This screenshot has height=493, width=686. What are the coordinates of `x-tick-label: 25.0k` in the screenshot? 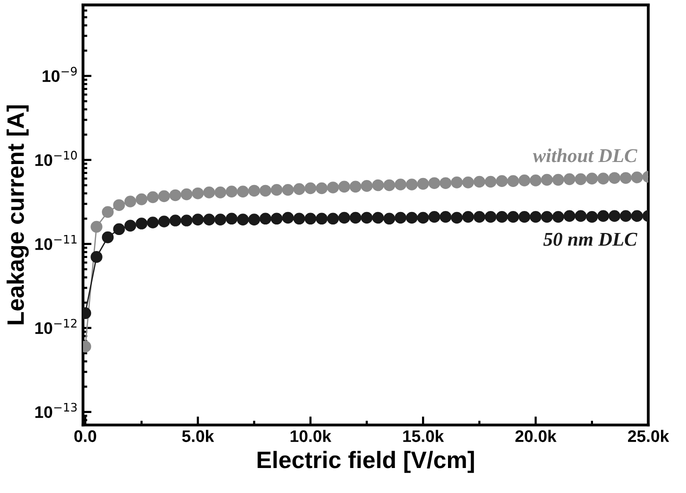 It's located at (649, 436).